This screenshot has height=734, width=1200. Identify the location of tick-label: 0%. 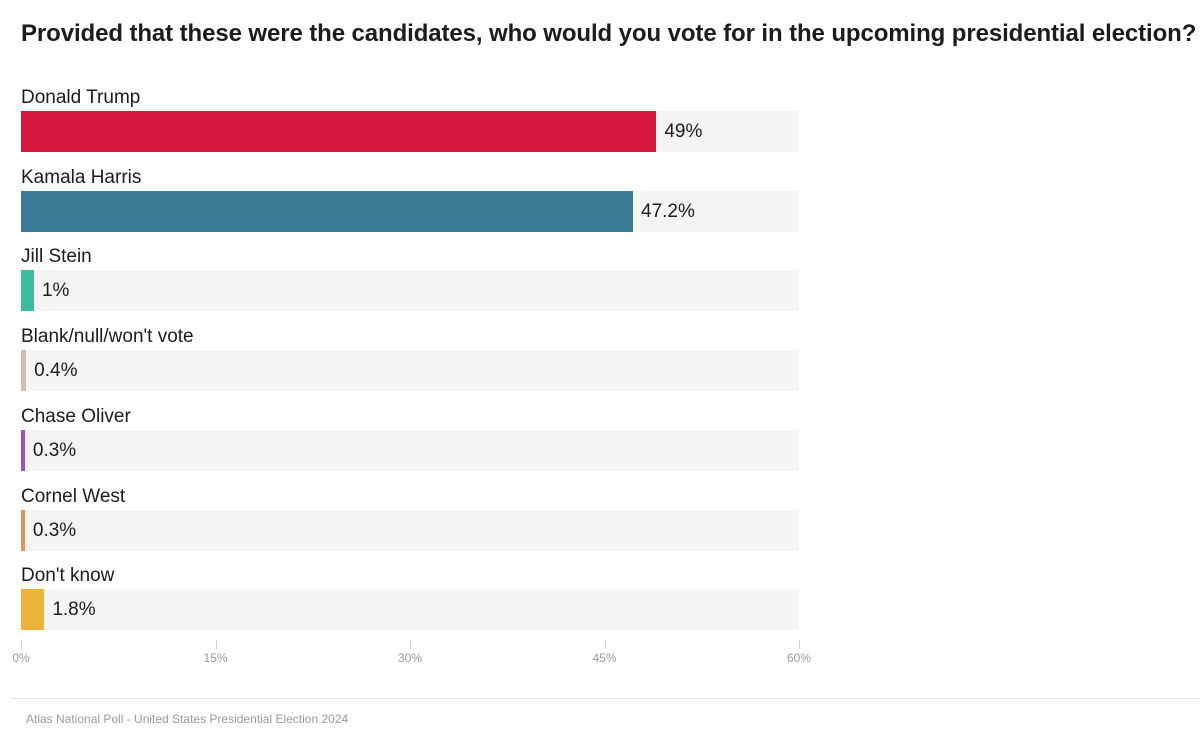
(21, 658).